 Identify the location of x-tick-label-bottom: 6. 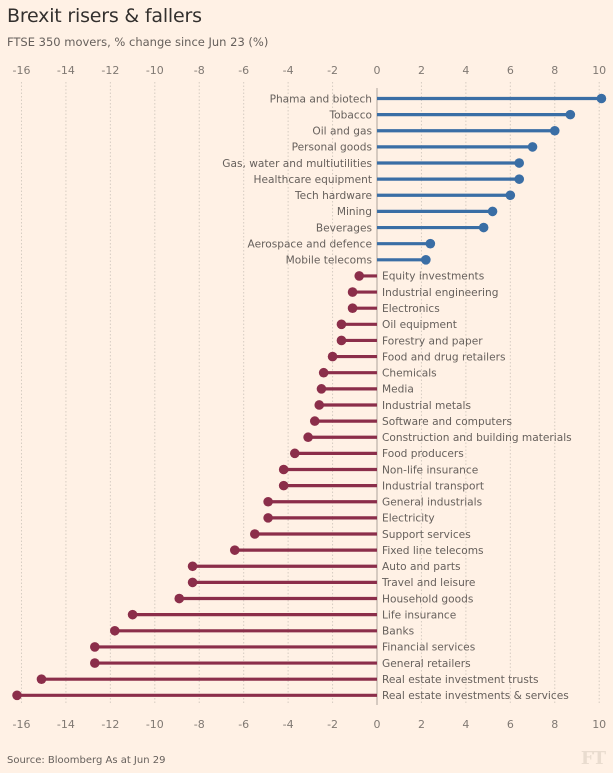
(510, 724).